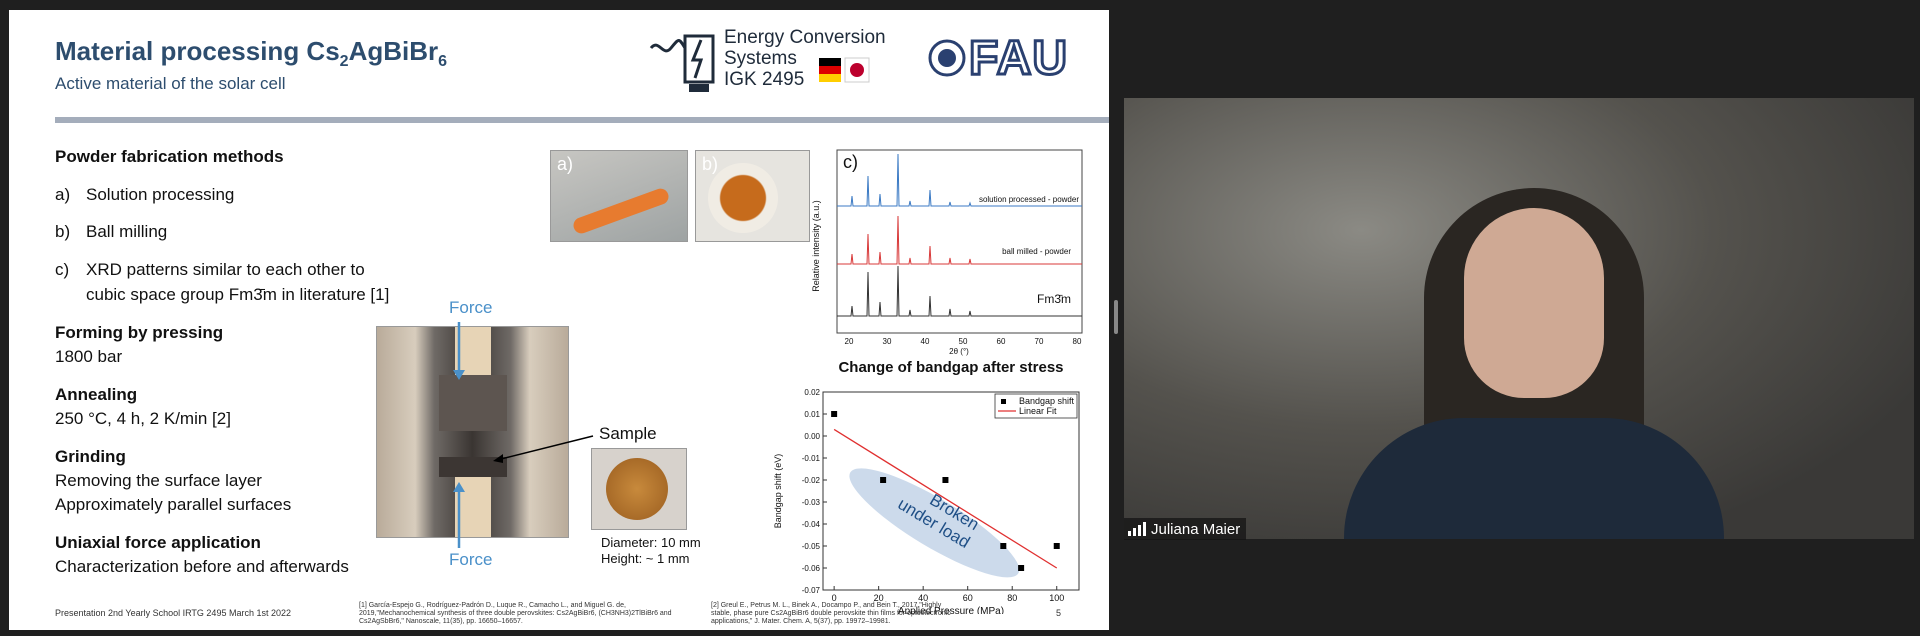  Describe the element at coordinates (923, 598) in the screenshot. I see `x-tick-label: 40` at that location.